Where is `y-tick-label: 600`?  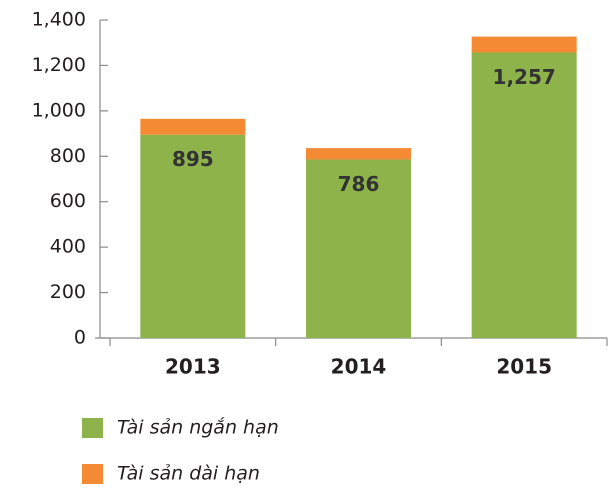 y-tick-label: 600 is located at coordinates (68, 201).